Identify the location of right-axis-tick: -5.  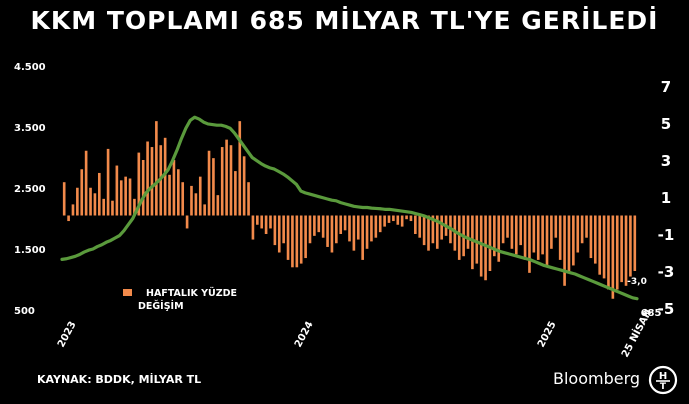
(666, 309).